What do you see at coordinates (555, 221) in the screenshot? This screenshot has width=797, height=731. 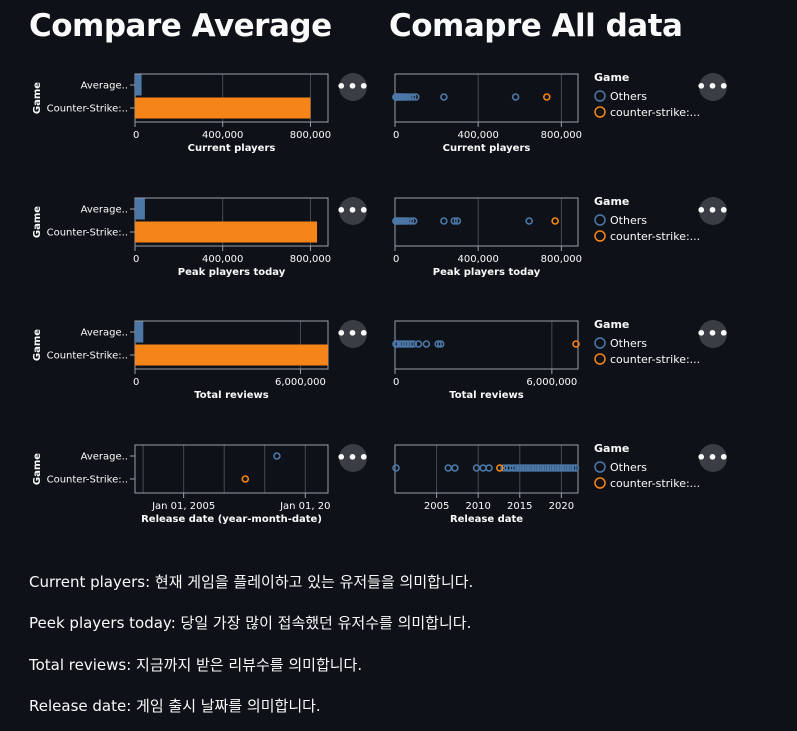 I see `right-chart-2-point-target` at bounding box center [555, 221].